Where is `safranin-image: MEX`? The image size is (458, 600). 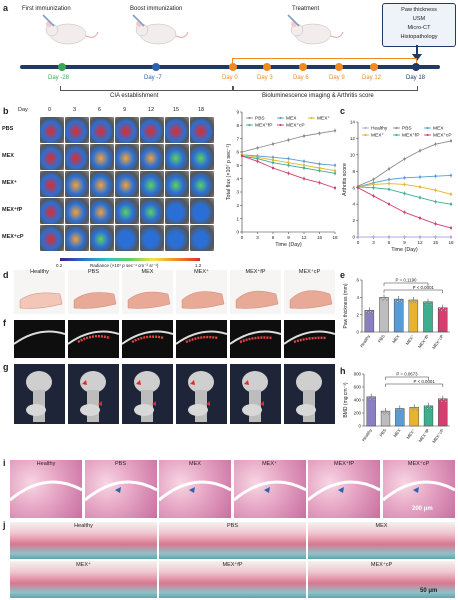 safranin-image: MEX is located at coordinates (381, 540).